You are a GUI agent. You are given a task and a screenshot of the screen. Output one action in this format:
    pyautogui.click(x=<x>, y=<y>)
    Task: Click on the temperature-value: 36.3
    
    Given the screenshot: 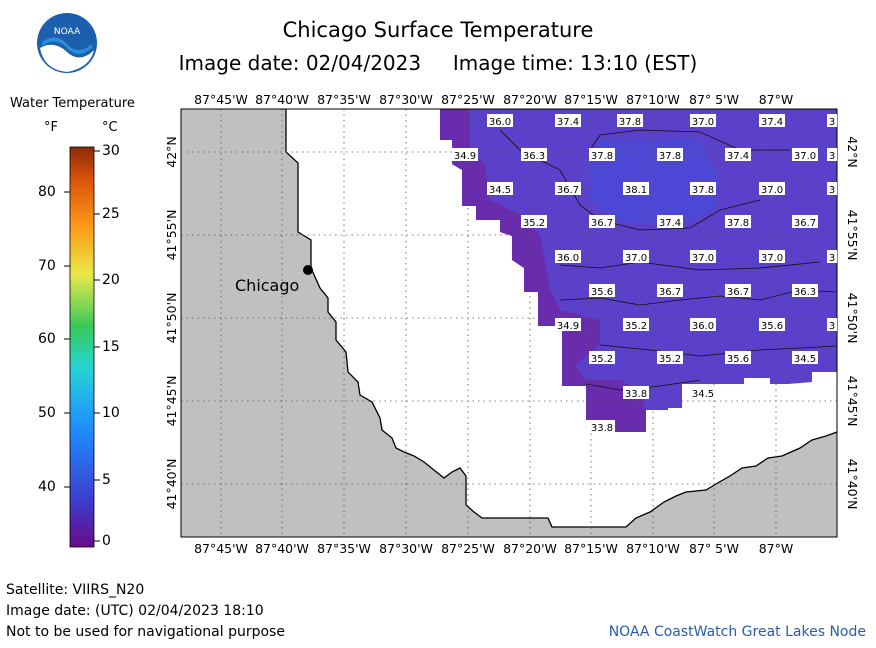 What is the action you would take?
    pyautogui.click(x=534, y=156)
    